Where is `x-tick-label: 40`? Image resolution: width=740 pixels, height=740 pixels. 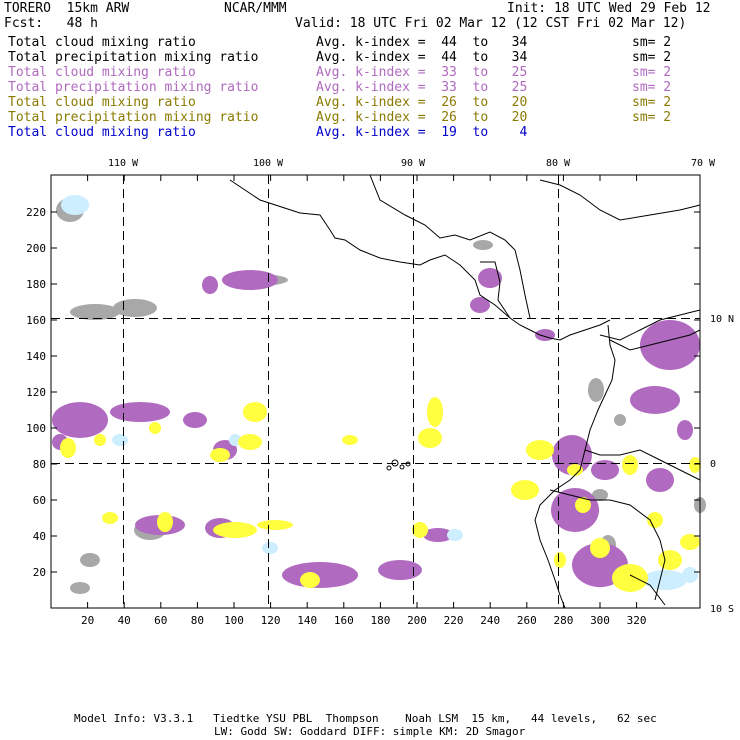
x-tick-label: 40 is located at coordinates (124, 620).